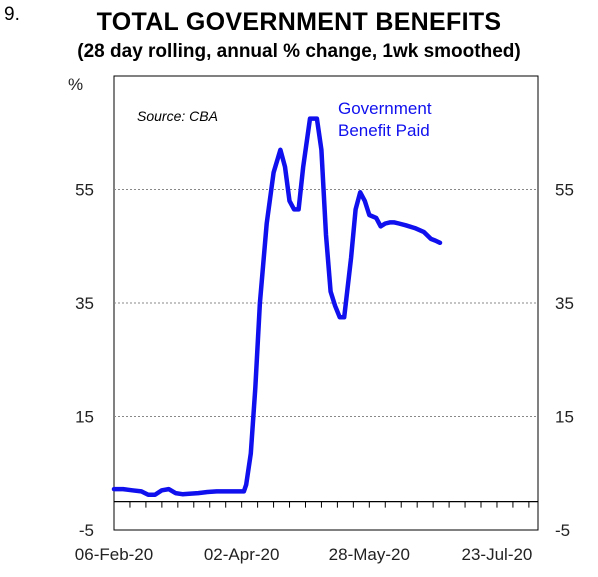 Image resolution: width=598 pixels, height=577 pixels. What do you see at coordinates (385, 108) in the screenshot?
I see `series-label: Government` at bounding box center [385, 108].